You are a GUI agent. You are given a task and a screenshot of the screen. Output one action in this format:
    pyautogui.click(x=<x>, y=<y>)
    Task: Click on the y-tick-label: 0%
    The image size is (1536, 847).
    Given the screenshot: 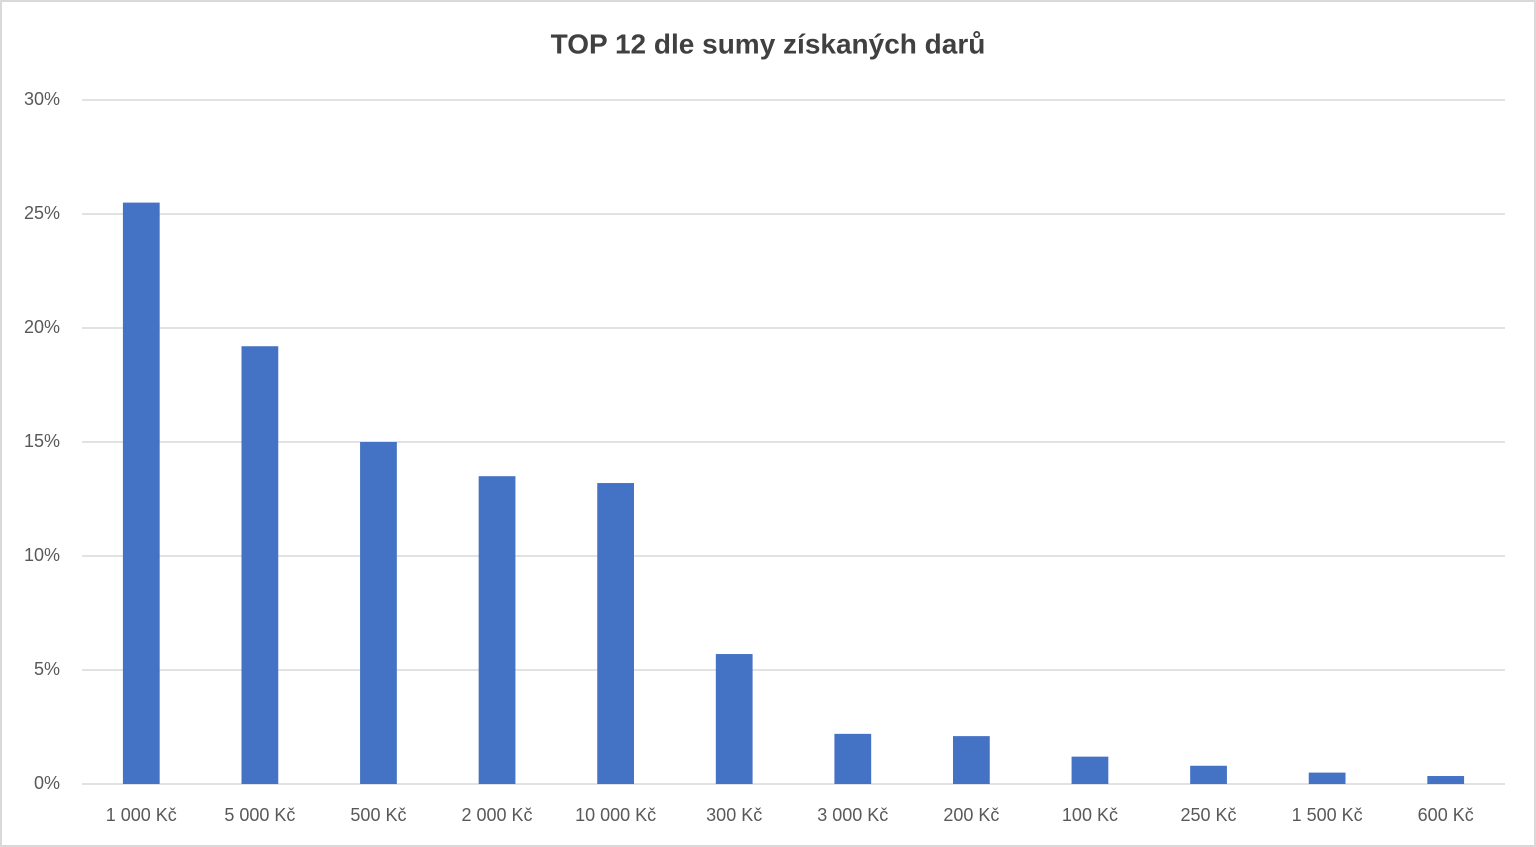 What is the action you would take?
    pyautogui.click(x=47, y=783)
    